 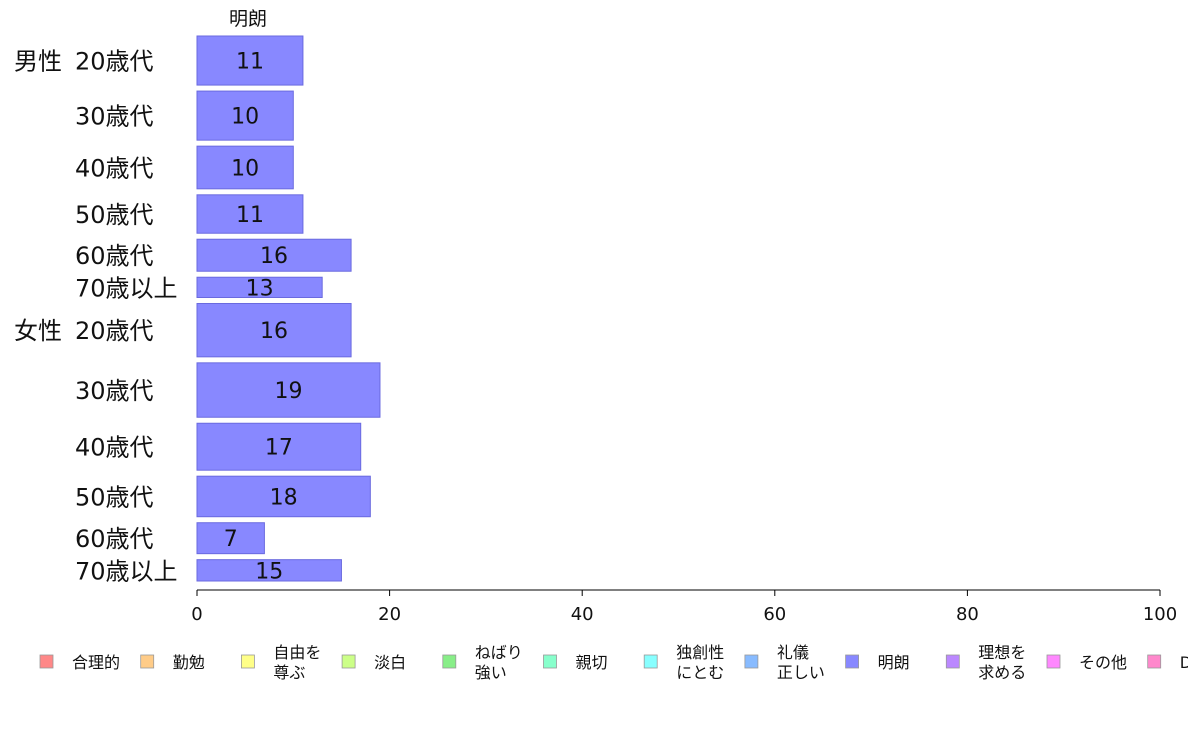 I want to click on legend-label: D, so click(x=1184, y=662).